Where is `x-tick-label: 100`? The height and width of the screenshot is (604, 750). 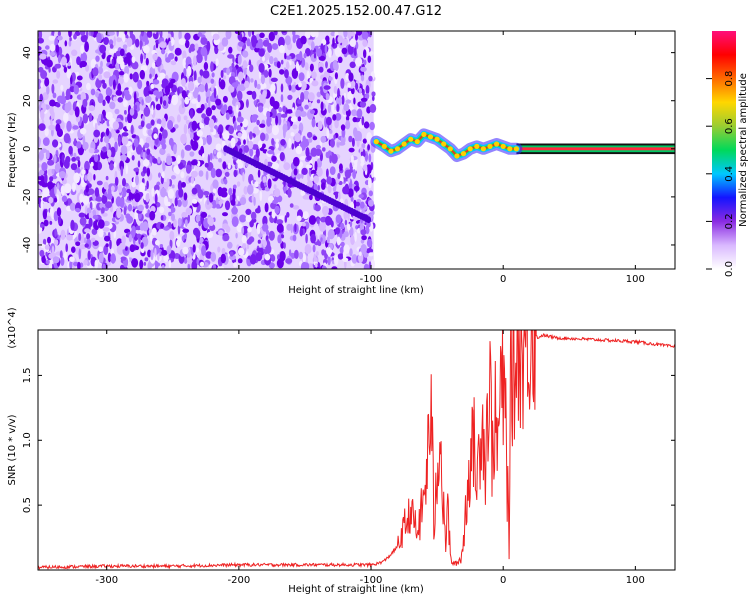
x-tick-label: 100 is located at coordinates (635, 279).